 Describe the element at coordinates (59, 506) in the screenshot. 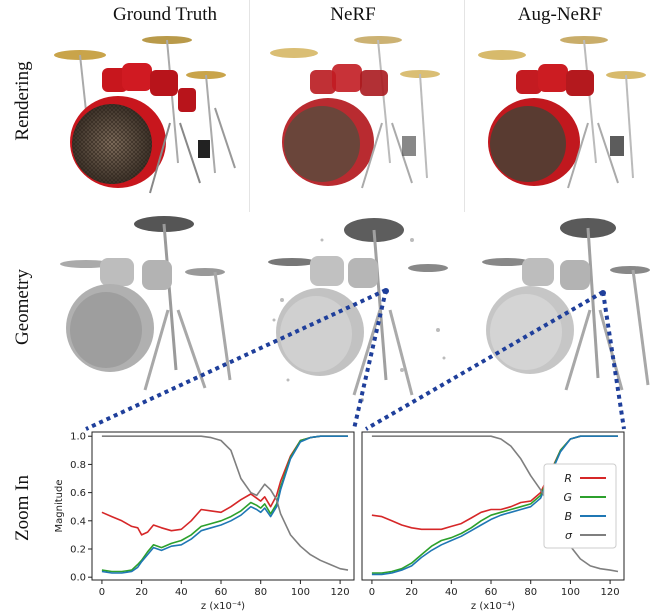

I see `y-axis-label: Magnitude` at that location.